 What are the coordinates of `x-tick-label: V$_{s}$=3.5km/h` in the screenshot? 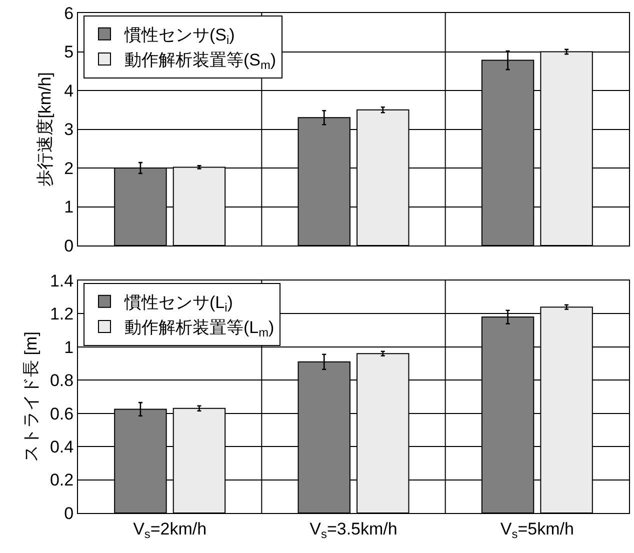 It's located at (354, 530).